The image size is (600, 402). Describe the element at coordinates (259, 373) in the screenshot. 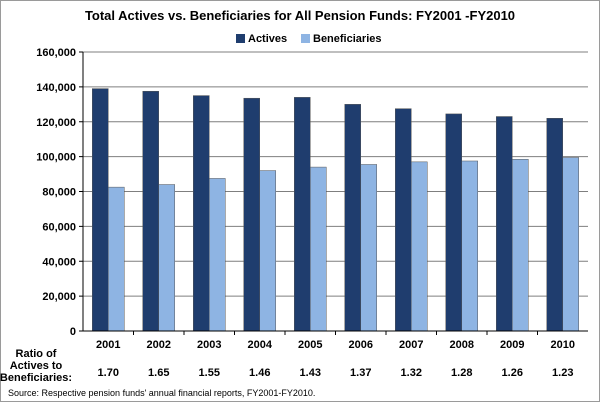

I see `ratio-value: 1.46` at that location.